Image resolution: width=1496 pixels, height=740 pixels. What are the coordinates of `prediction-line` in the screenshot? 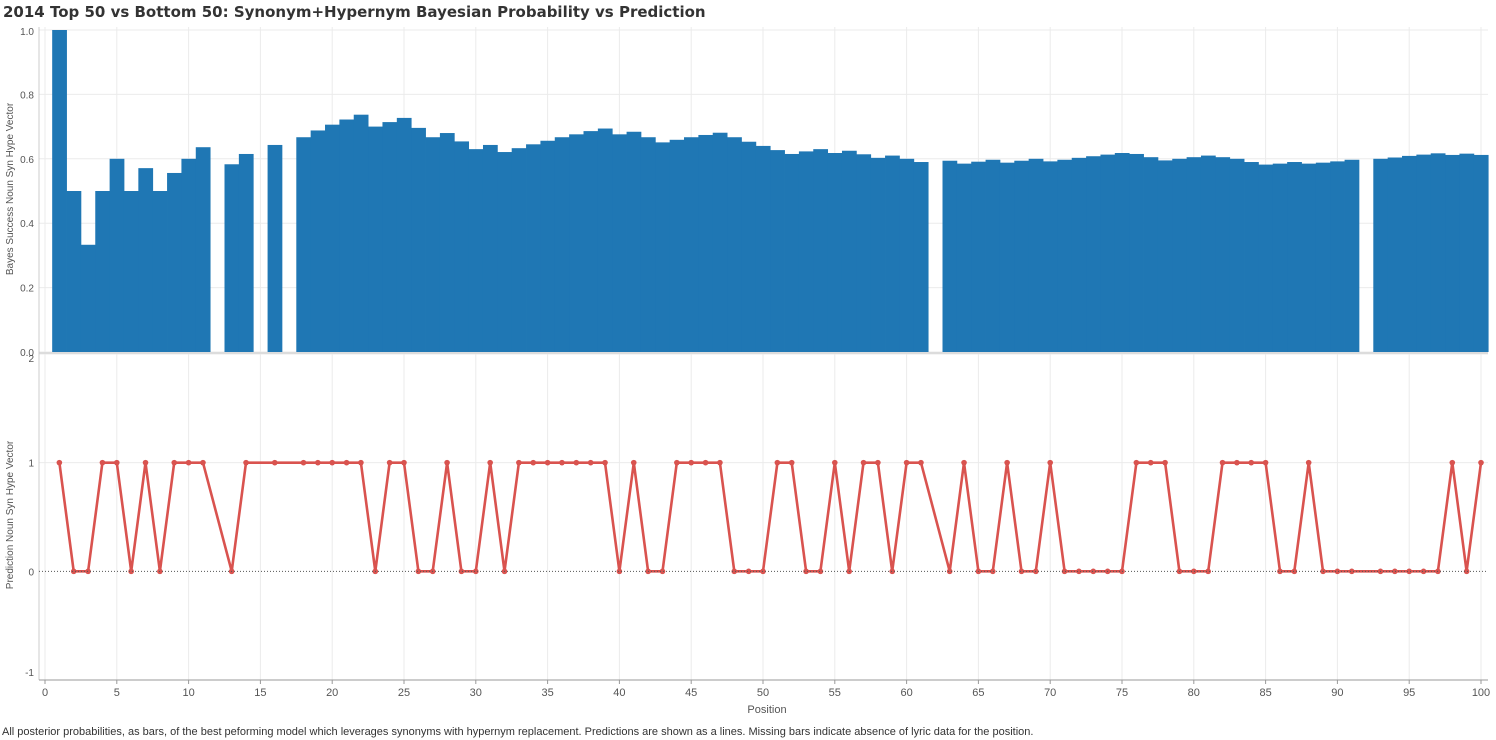 It's located at (770, 517).